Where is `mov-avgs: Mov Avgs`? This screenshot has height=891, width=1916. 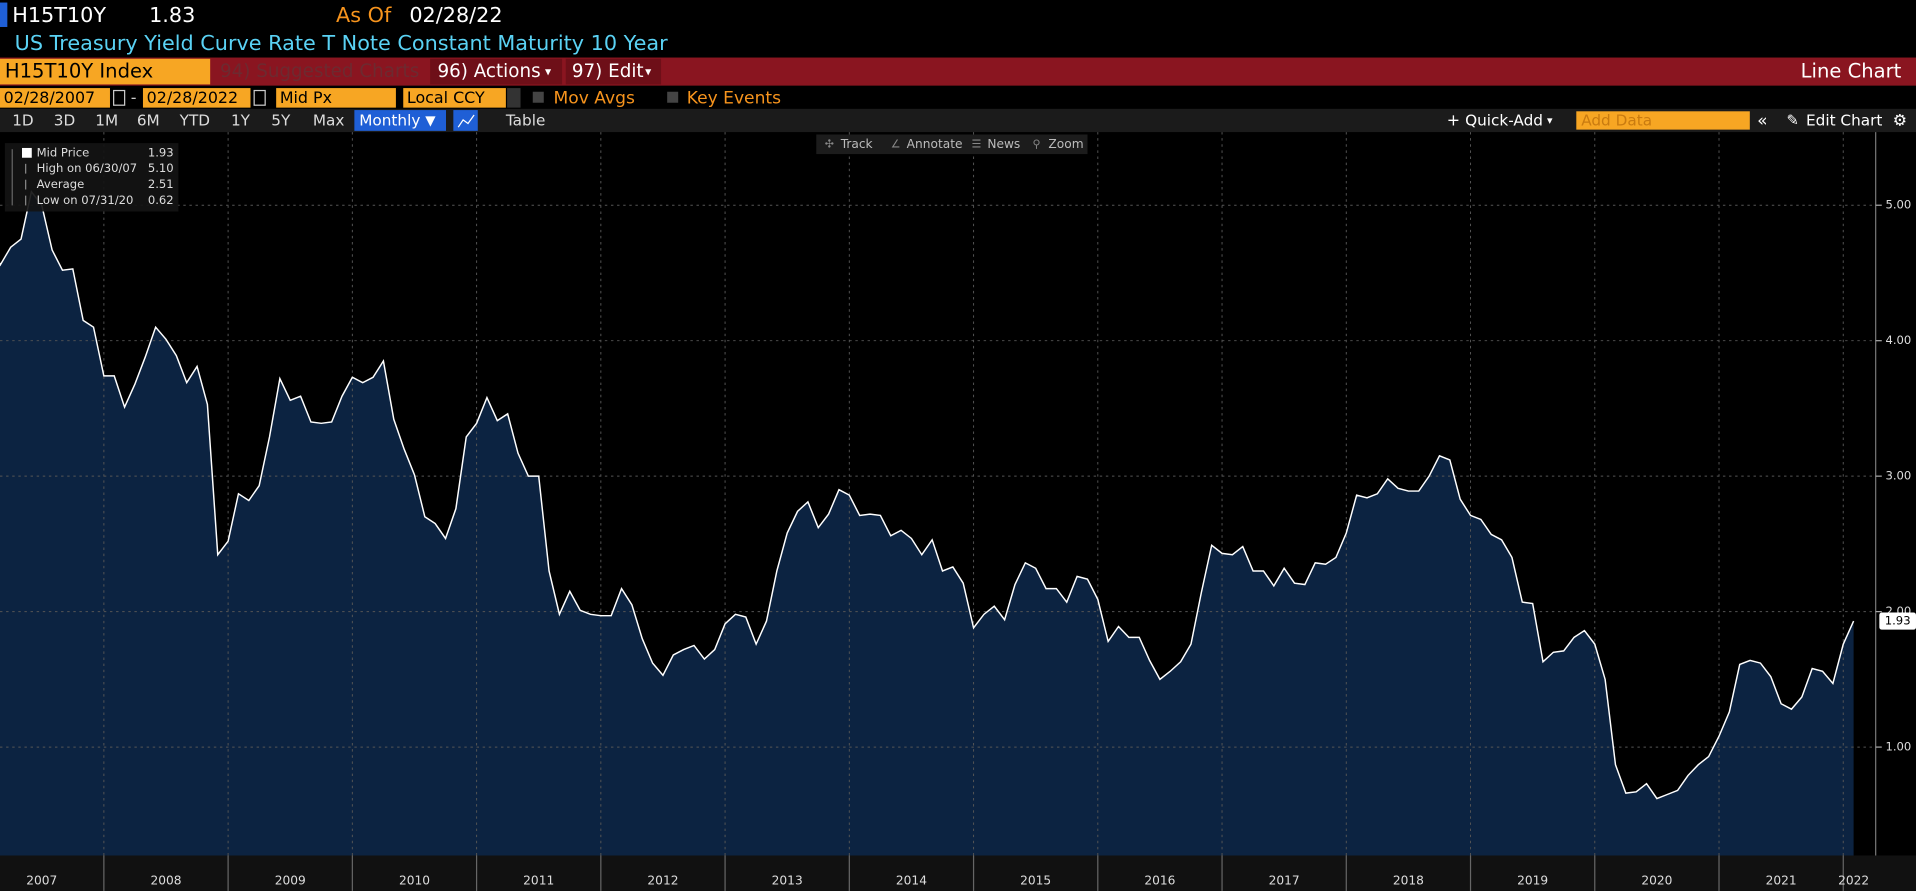 mov-avgs: Mov Avgs is located at coordinates (594, 98).